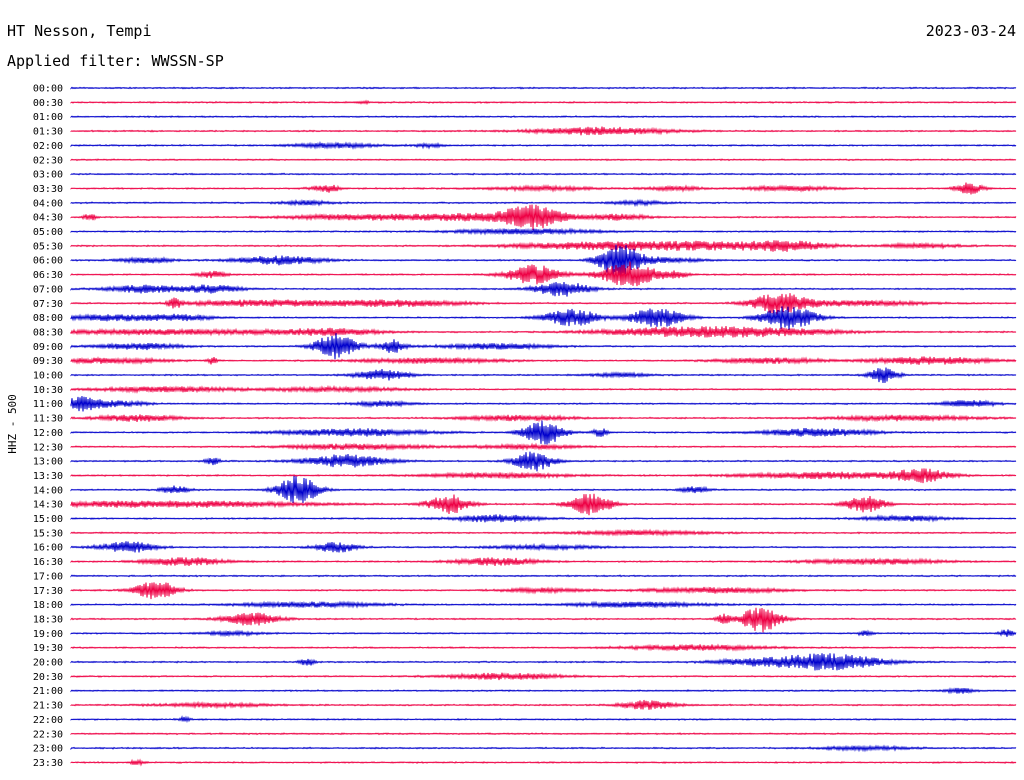 The image size is (1024, 780). Describe the element at coordinates (48, 246) in the screenshot. I see `time-tick-label: 05:30` at that location.